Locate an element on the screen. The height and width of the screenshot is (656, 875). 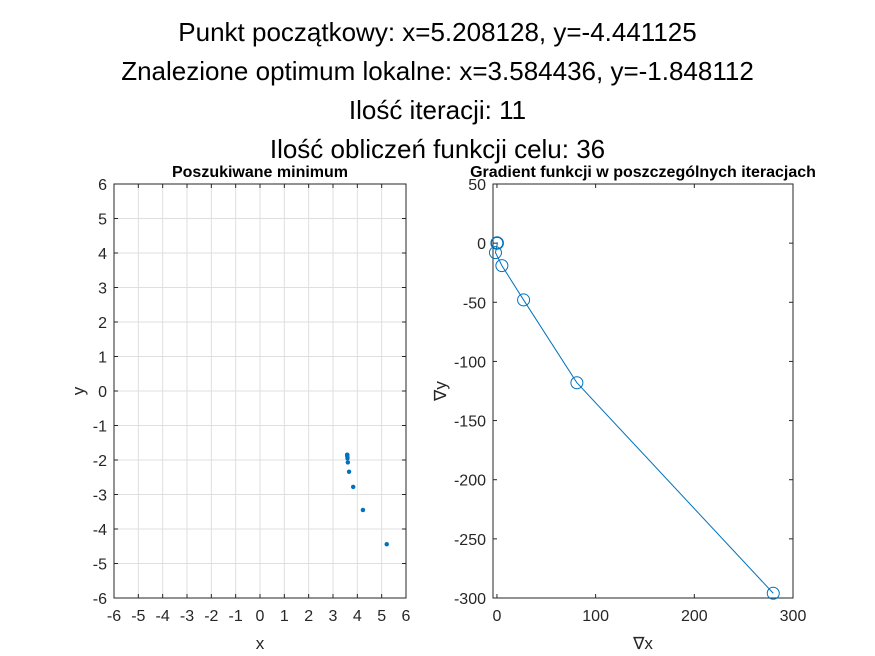
y-tick-label: 5 is located at coordinates (102, 220).